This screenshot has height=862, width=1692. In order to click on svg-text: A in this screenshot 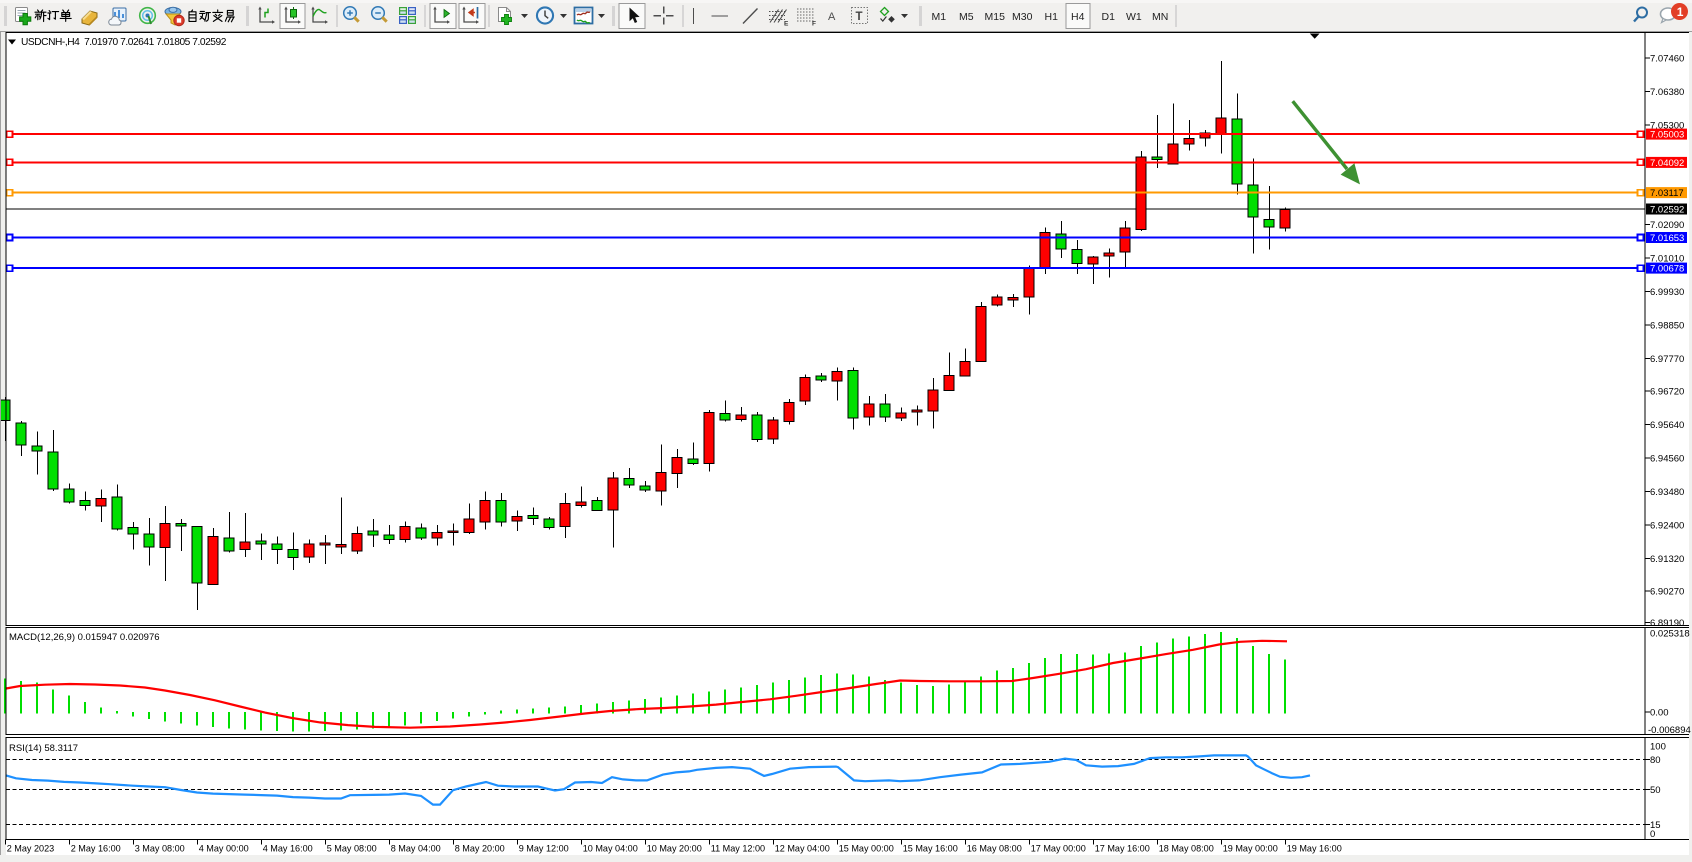, I will do `click(832, 17)`.